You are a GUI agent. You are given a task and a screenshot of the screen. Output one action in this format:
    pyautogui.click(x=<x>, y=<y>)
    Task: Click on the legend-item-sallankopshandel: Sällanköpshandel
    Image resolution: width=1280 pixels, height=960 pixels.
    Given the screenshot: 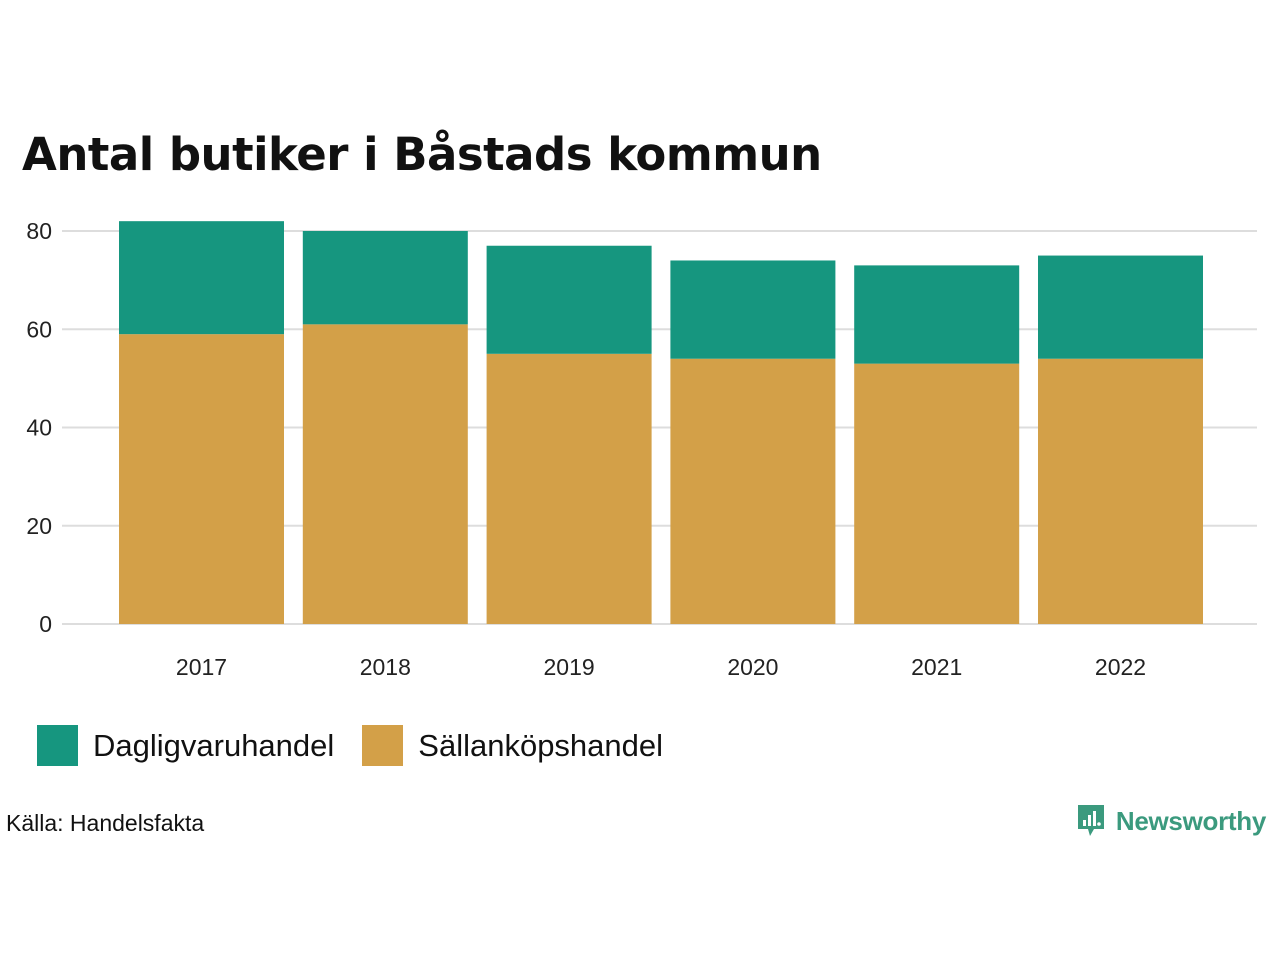 What is the action you would take?
    pyautogui.click(x=512, y=745)
    